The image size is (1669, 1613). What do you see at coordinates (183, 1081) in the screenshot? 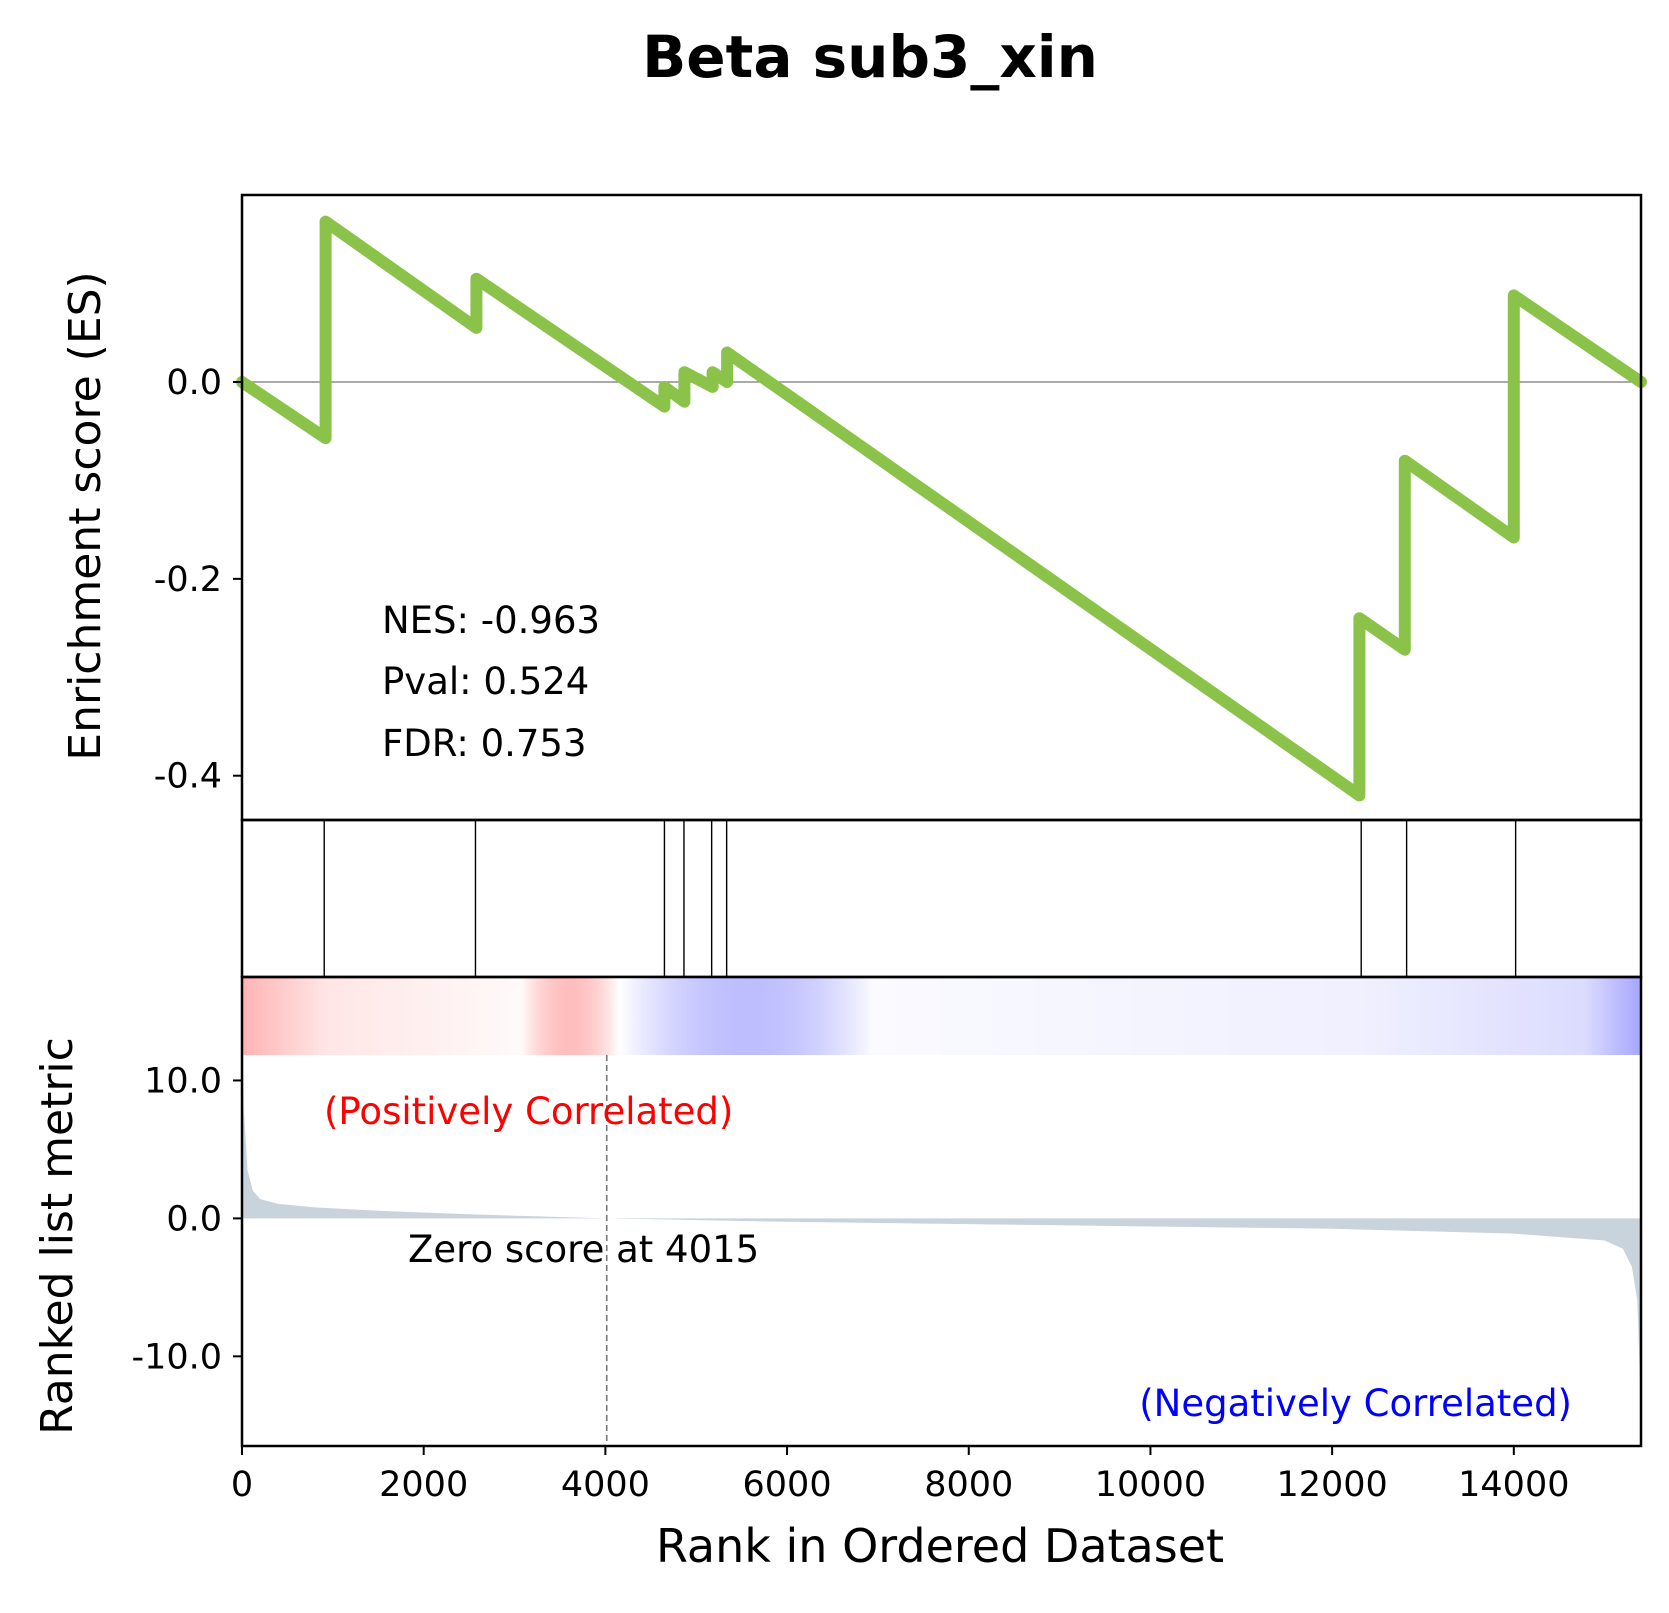
I see `metric-y-tick-label: 10.0` at bounding box center [183, 1081].